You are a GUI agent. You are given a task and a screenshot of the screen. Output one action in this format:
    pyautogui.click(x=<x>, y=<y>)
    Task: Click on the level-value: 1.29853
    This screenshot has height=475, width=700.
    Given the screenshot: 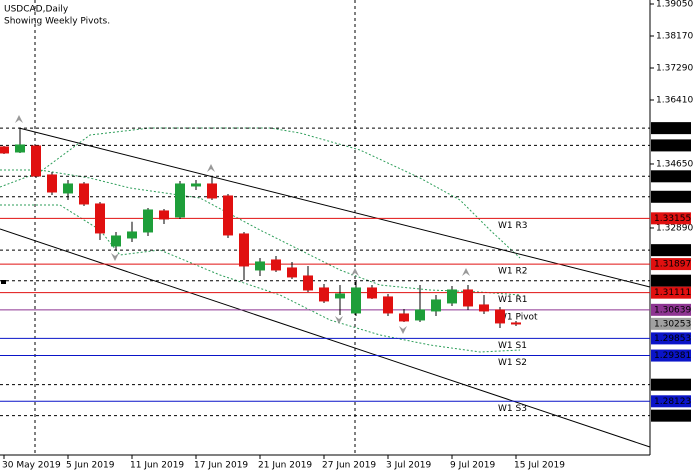 What is the action you would take?
    pyautogui.click(x=672, y=339)
    